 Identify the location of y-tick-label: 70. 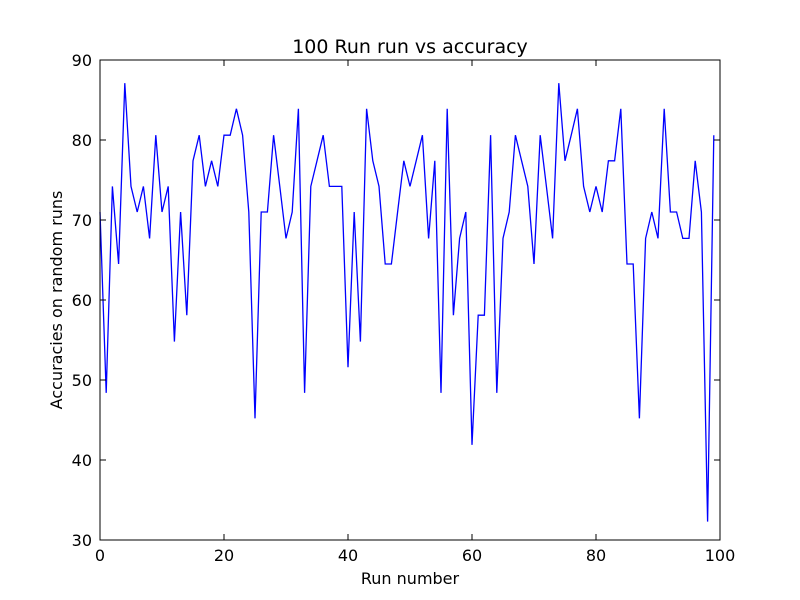
(82, 220).